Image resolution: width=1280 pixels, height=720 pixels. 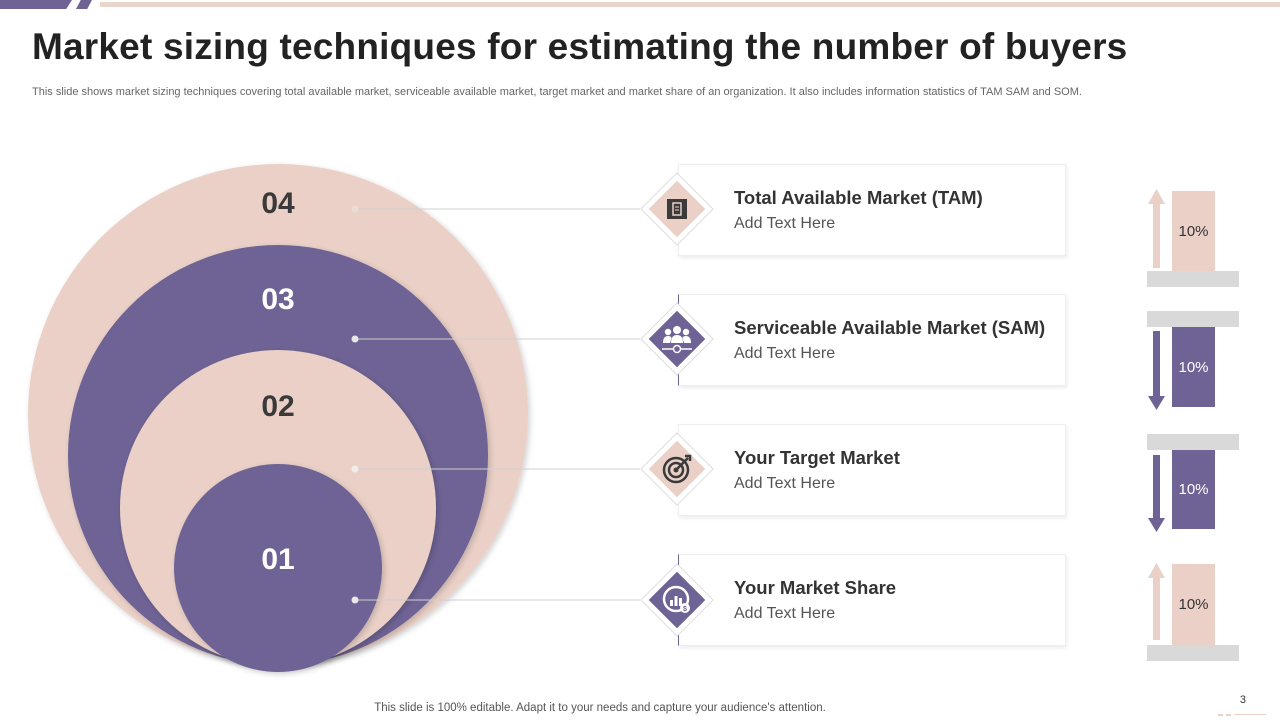 What do you see at coordinates (815, 587) in the screenshot?
I see `card-title: Your Market Share` at bounding box center [815, 587].